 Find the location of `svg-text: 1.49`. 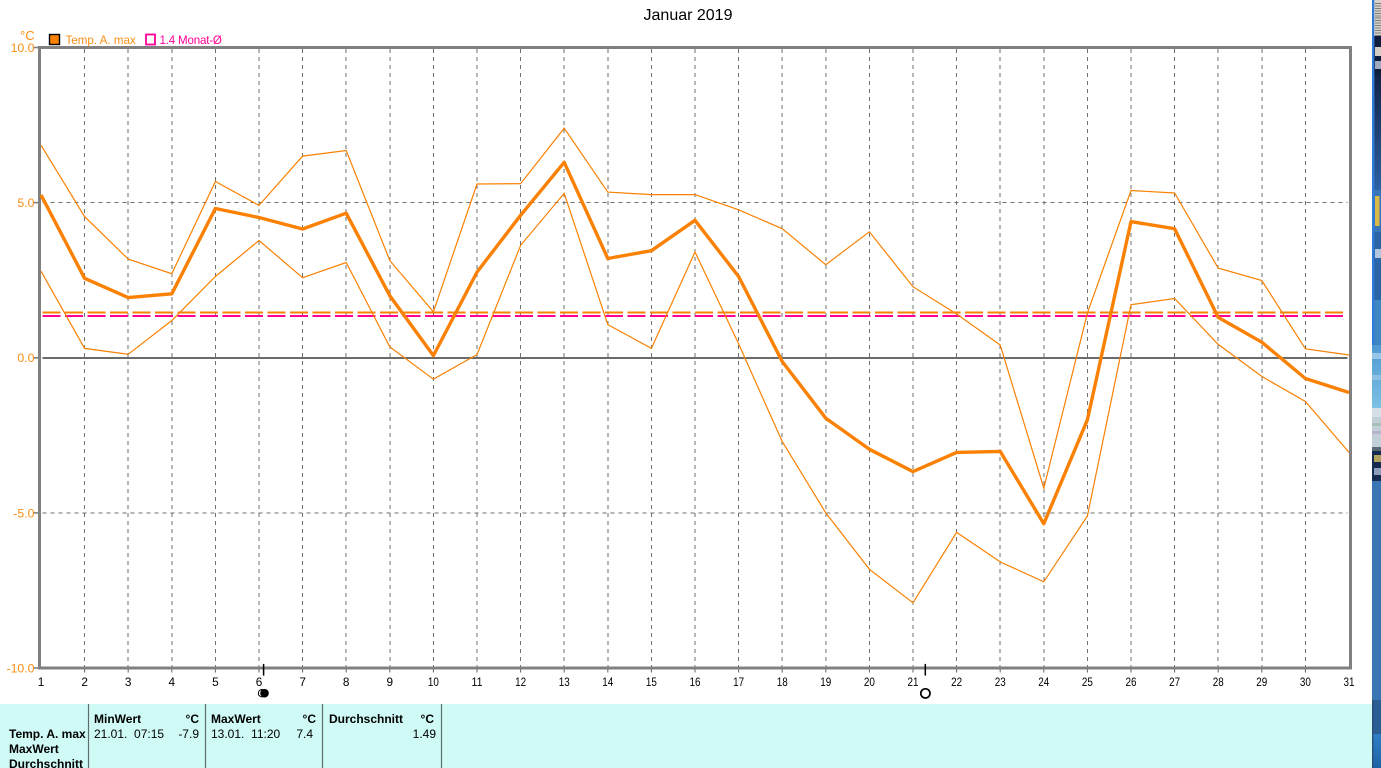

svg-text: 1.49 is located at coordinates (425, 734).